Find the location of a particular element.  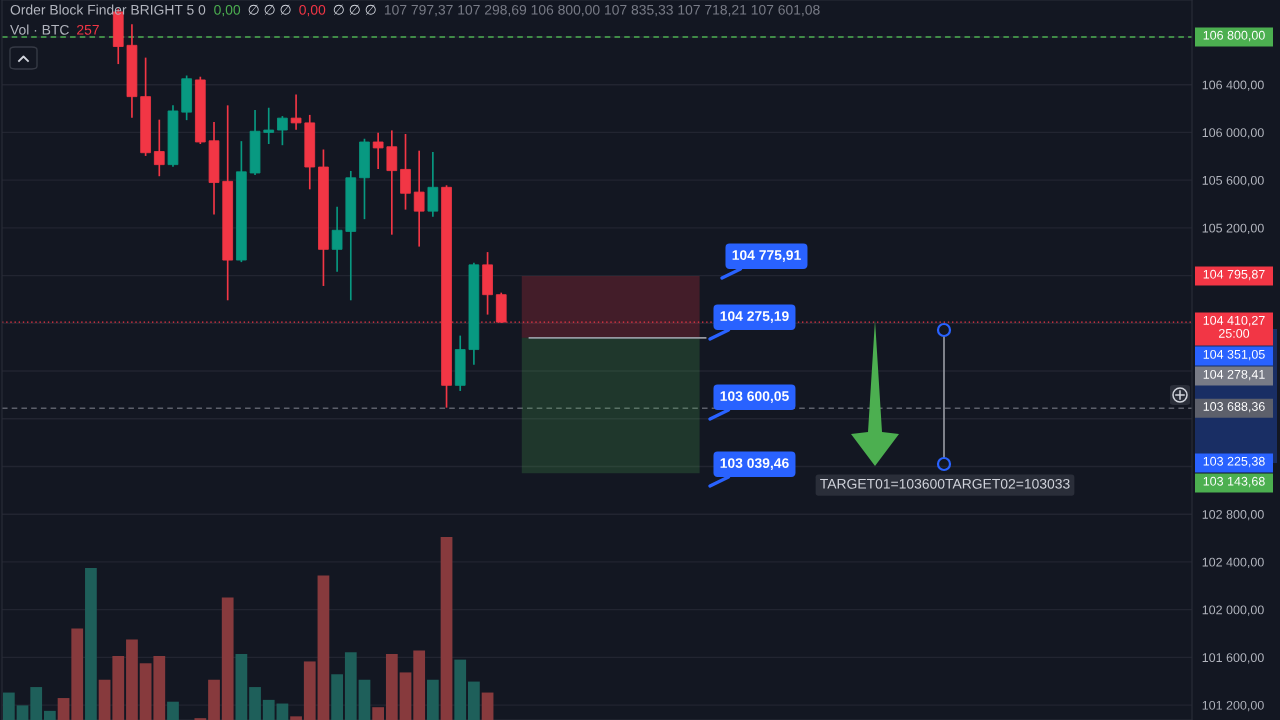

y-tick-label: 101 600,00 is located at coordinates (1233, 658).